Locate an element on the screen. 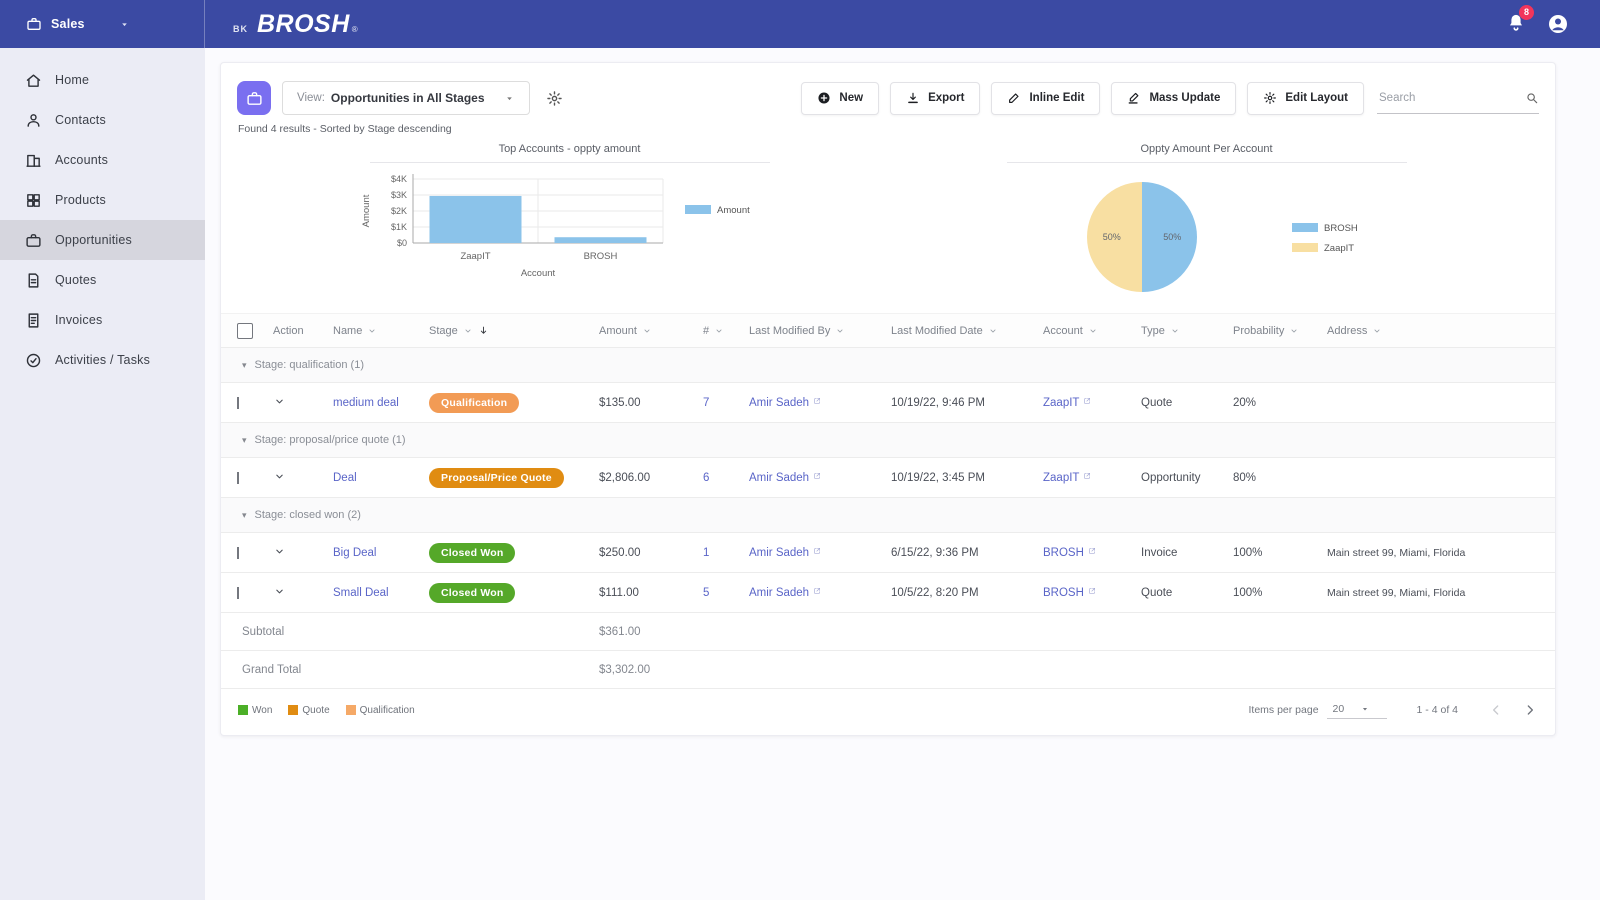  column-header-last-modified-by: Last Modified By is located at coordinates (820, 331).